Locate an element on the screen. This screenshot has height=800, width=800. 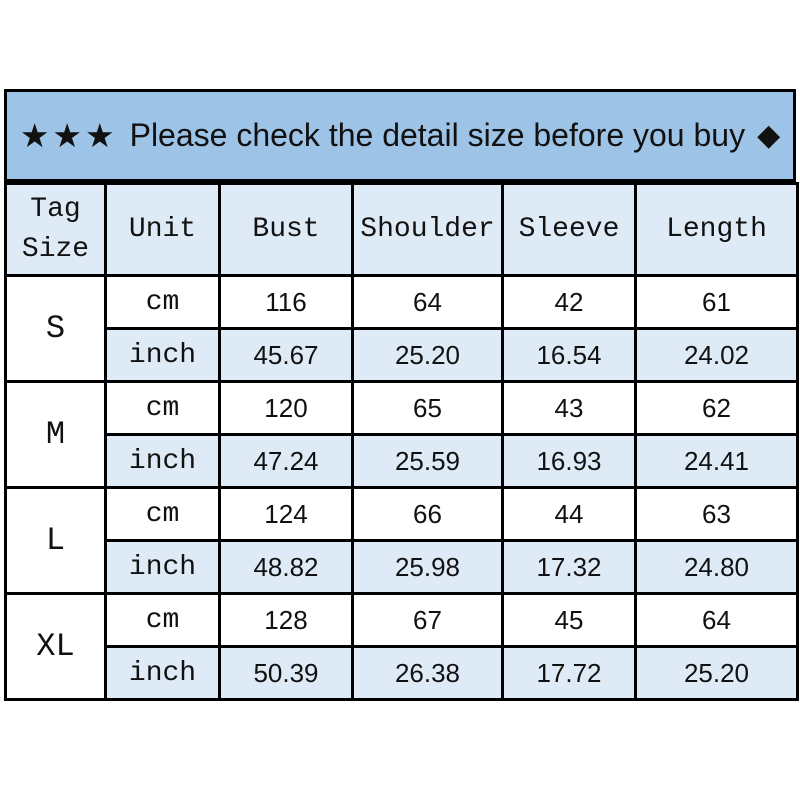
length-inch-l: 24.80 is located at coordinates (716, 567).